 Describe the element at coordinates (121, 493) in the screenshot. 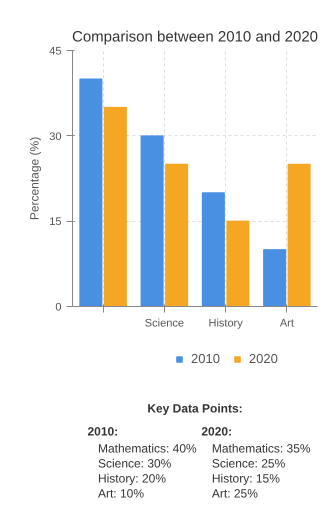

I see `text: Art: 10%` at that location.